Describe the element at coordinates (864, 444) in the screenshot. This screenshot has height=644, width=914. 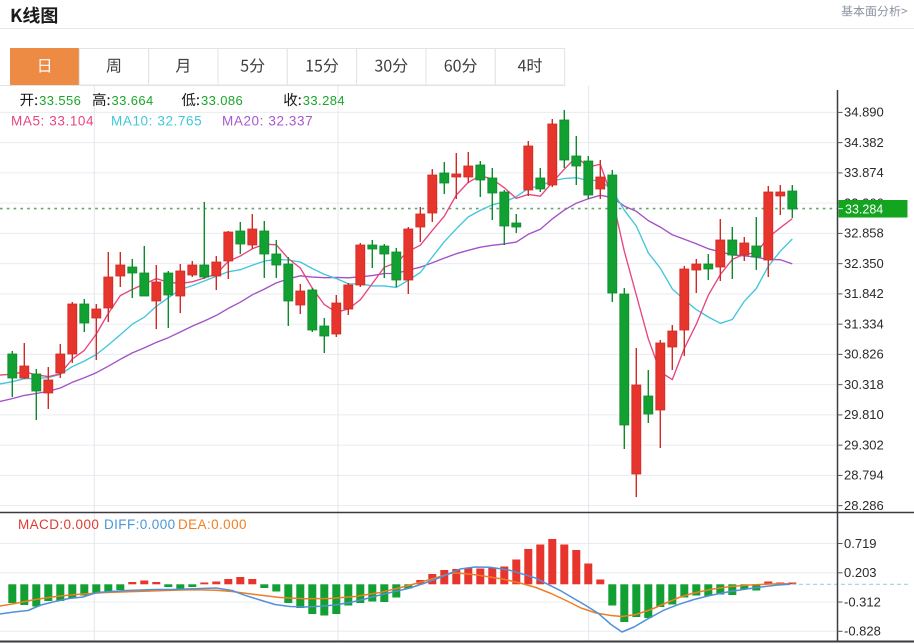
I see `svg-text: 29.302` at that location.